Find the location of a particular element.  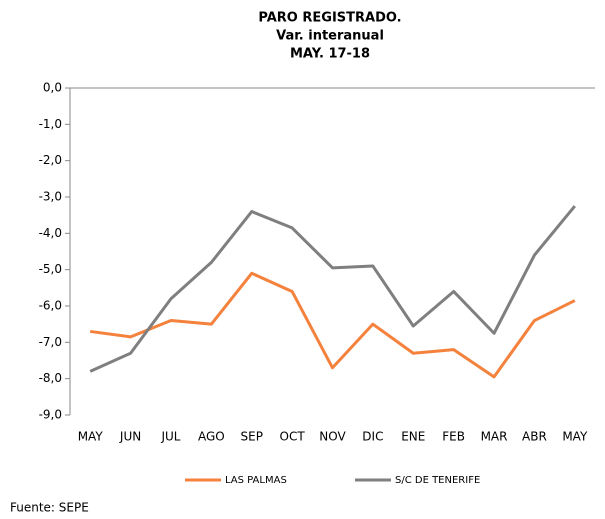

y-tick-label: -8,0 is located at coordinates (50, 378).